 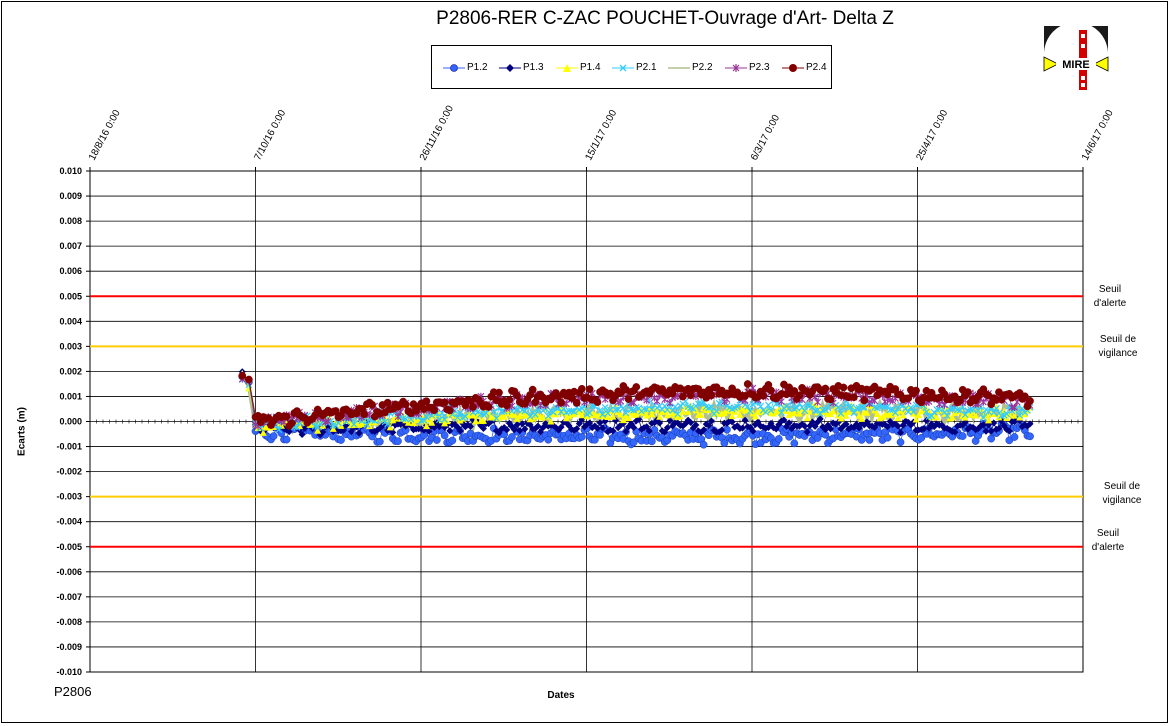 I want to click on legend-label-p2-2: P2.2, so click(x=702, y=67).